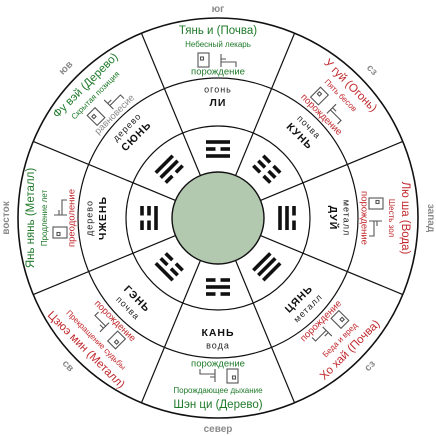 Image resolution: width=436 pixels, height=436 pixels. What do you see at coordinates (72, 218) in the screenshot?
I see `sector-relation: преодоление` at bounding box center [72, 218].